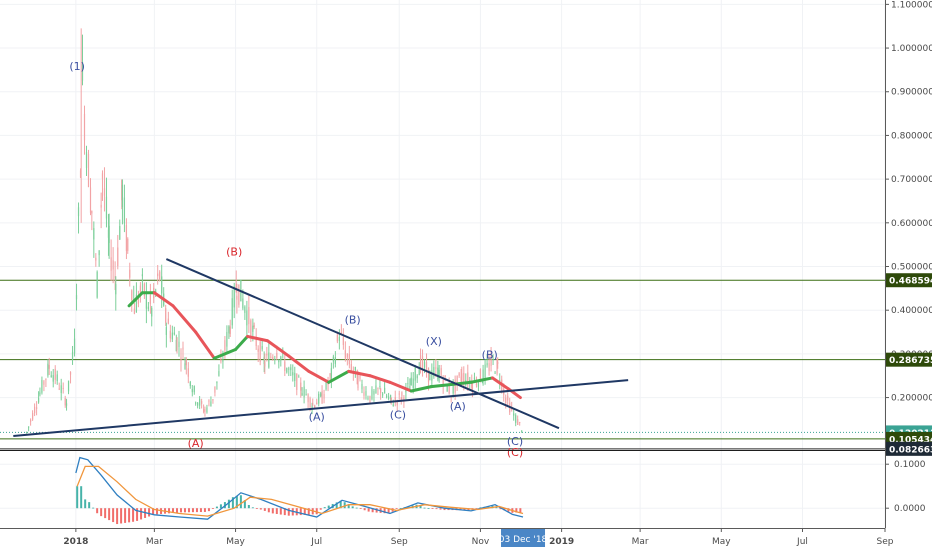 The height and width of the screenshot is (554, 932). Describe the element at coordinates (75, 542) in the screenshot. I see `time-tick-label: 2018` at that location.